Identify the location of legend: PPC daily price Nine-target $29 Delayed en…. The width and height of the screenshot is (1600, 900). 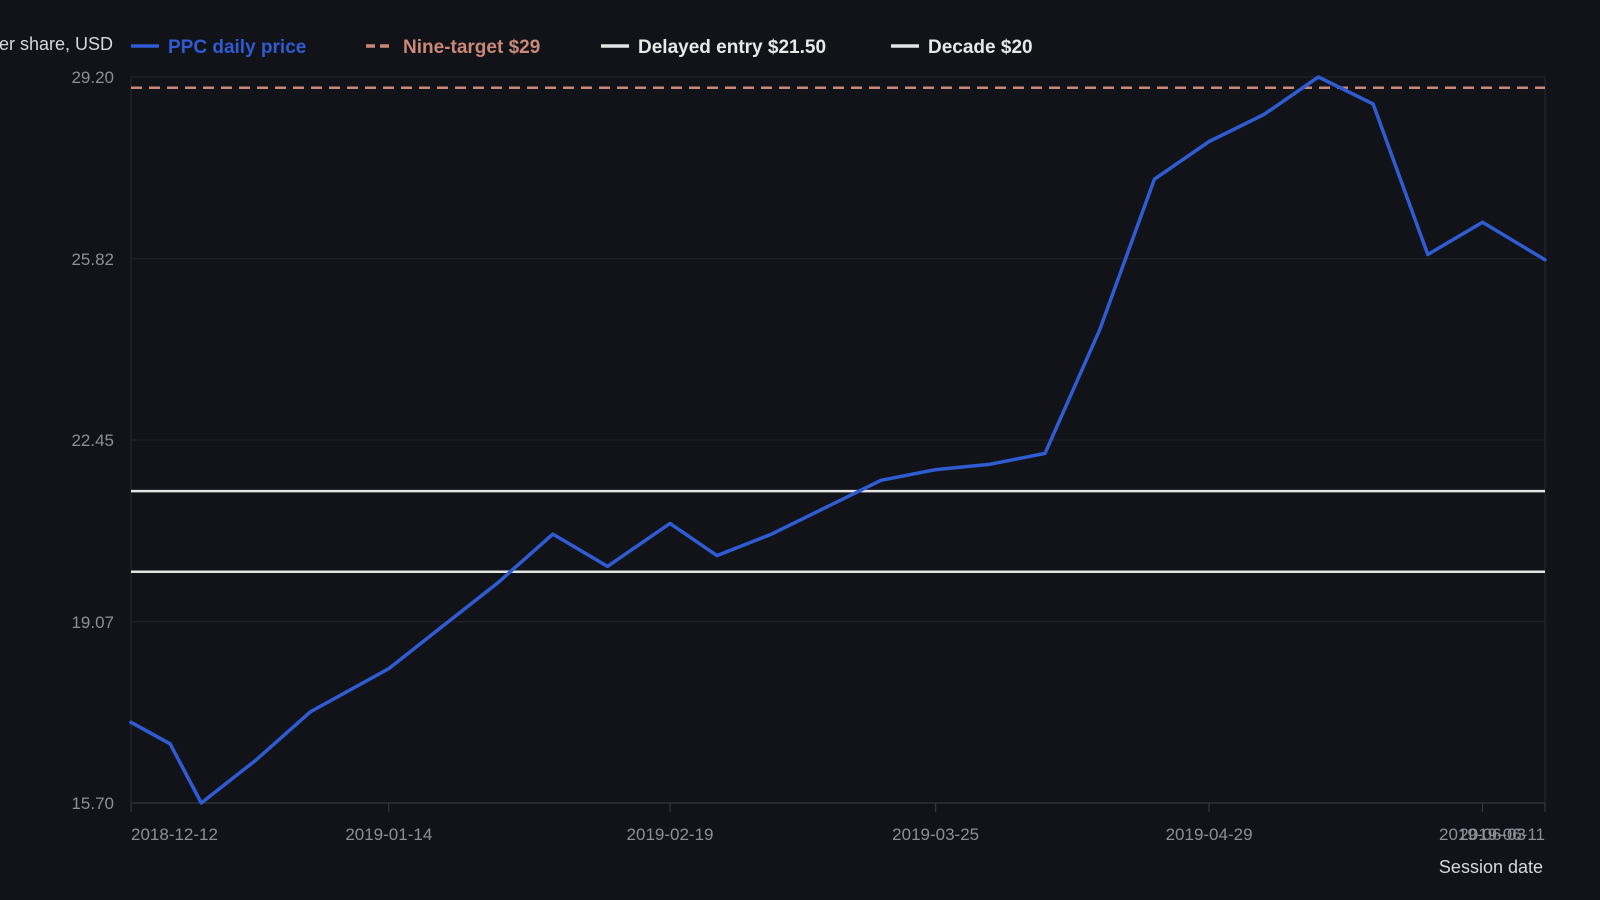
(582, 47).